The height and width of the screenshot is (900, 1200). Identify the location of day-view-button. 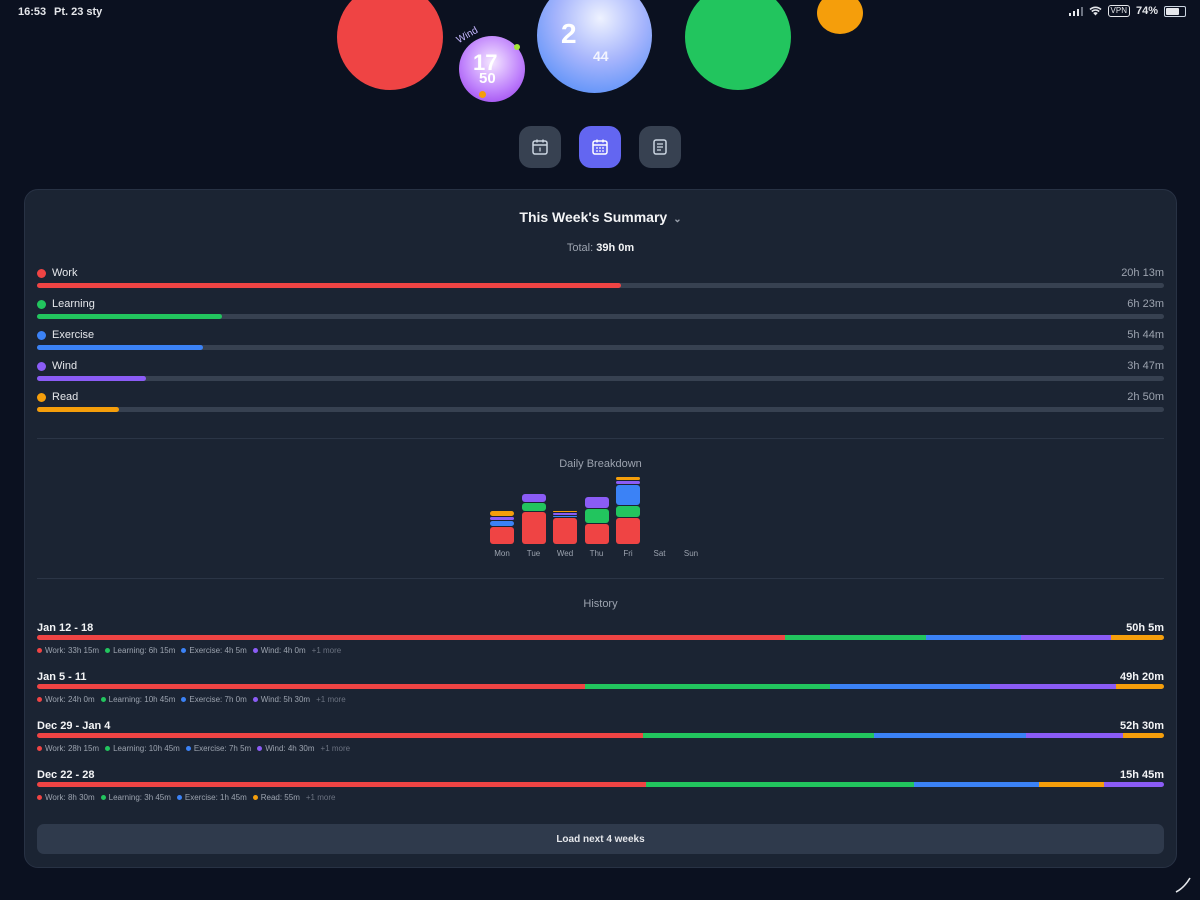
(540, 147).